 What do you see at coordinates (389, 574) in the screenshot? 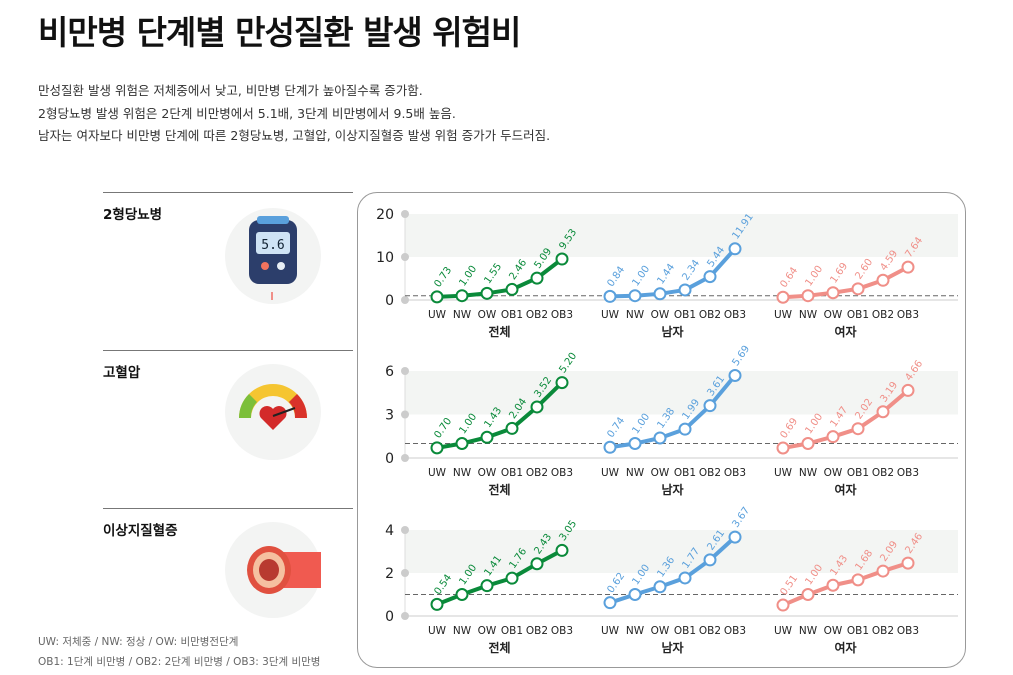
I see `y-tick-label: 2` at bounding box center [389, 574].